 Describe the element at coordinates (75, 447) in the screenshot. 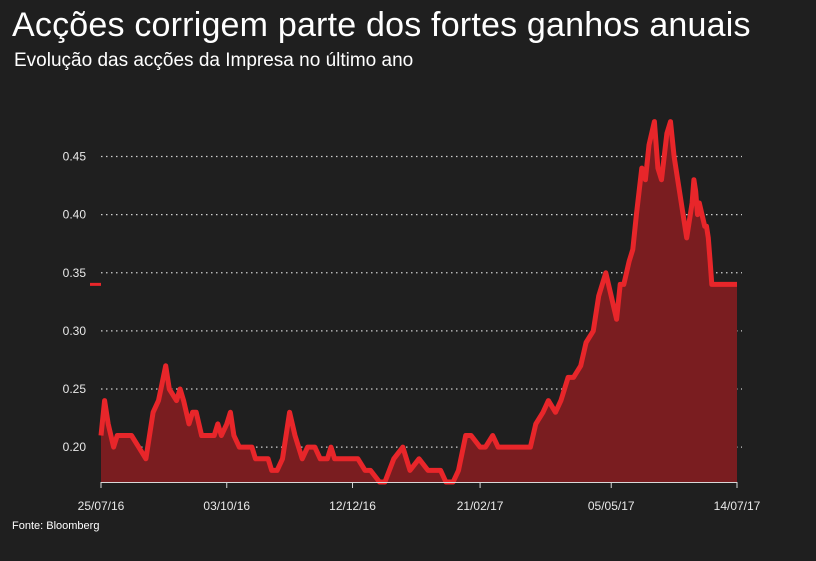

I see `y-tick-label: 0.20` at that location.